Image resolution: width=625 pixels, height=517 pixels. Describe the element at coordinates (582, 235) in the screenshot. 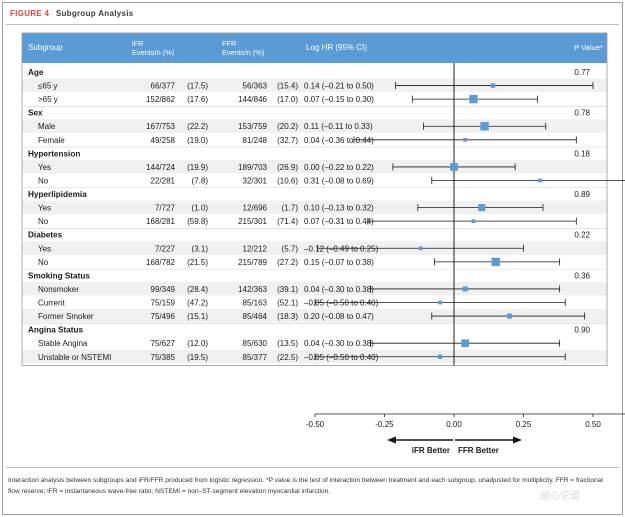

I see `group-p-value: 0.22` at that location.